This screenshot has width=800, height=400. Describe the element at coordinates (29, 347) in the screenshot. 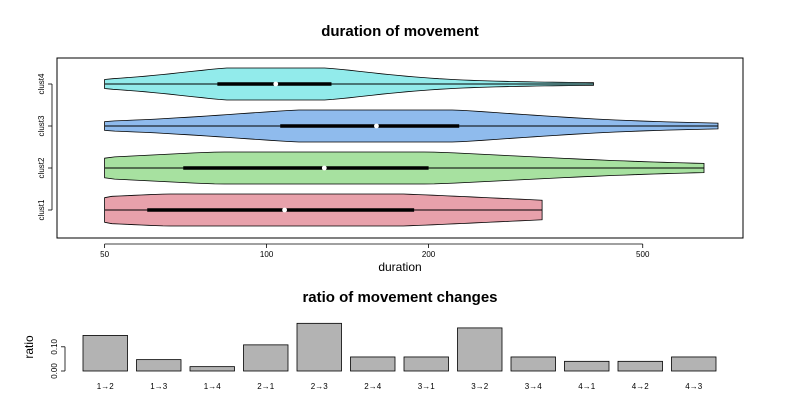

I see `bar-y-axis-label: ratio` at that location.